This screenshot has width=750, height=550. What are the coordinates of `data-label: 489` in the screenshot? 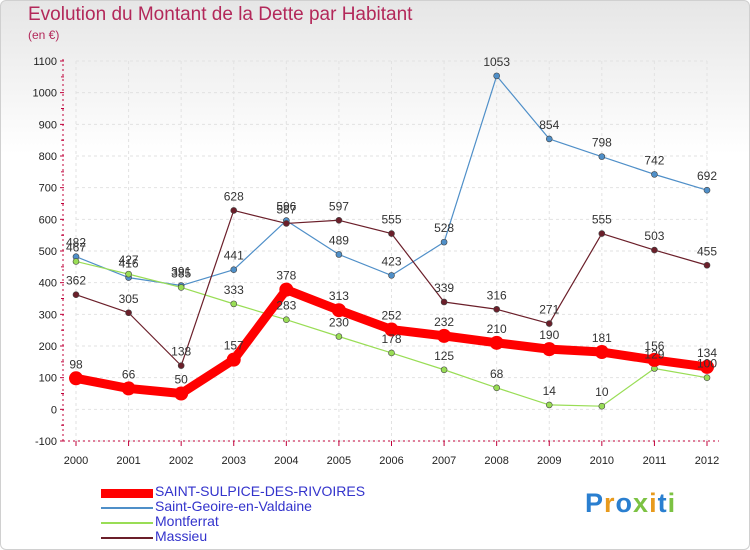 It's located at (339, 240).